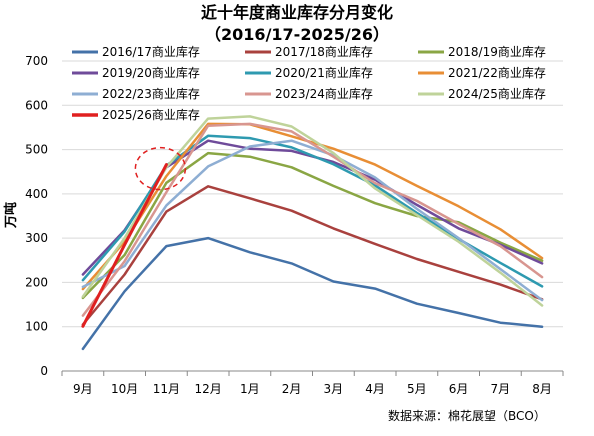  I want to click on y-axis-label: 万吨, so click(11, 215).